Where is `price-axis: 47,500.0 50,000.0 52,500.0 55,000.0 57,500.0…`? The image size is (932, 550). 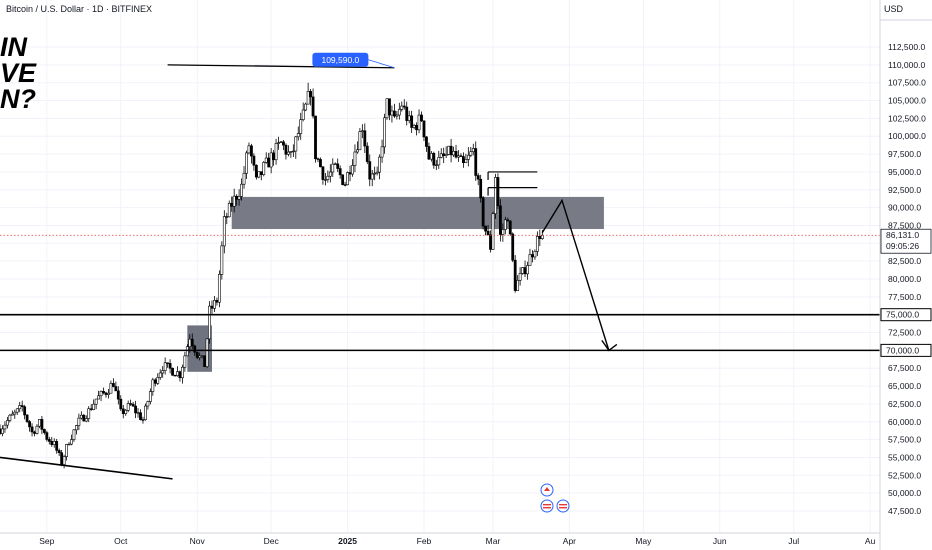 price-axis: 47,500.0 50,000.0 52,500.0 55,000.0 57,500.0… is located at coordinates (905, 275).